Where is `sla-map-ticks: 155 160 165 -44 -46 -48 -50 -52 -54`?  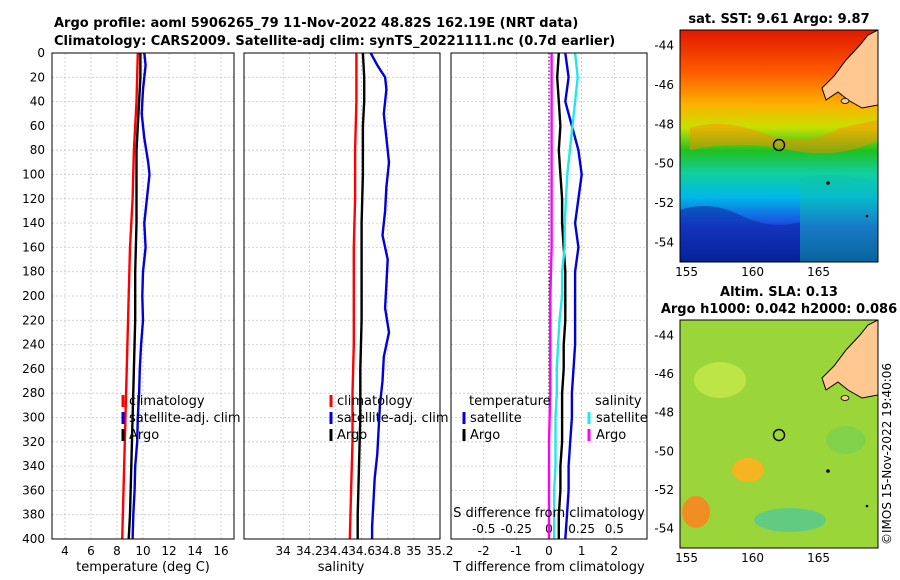 sla-map-ticks: 155 160 165 -44 -46 -48 -50 -52 -54 is located at coordinates (742, 446).